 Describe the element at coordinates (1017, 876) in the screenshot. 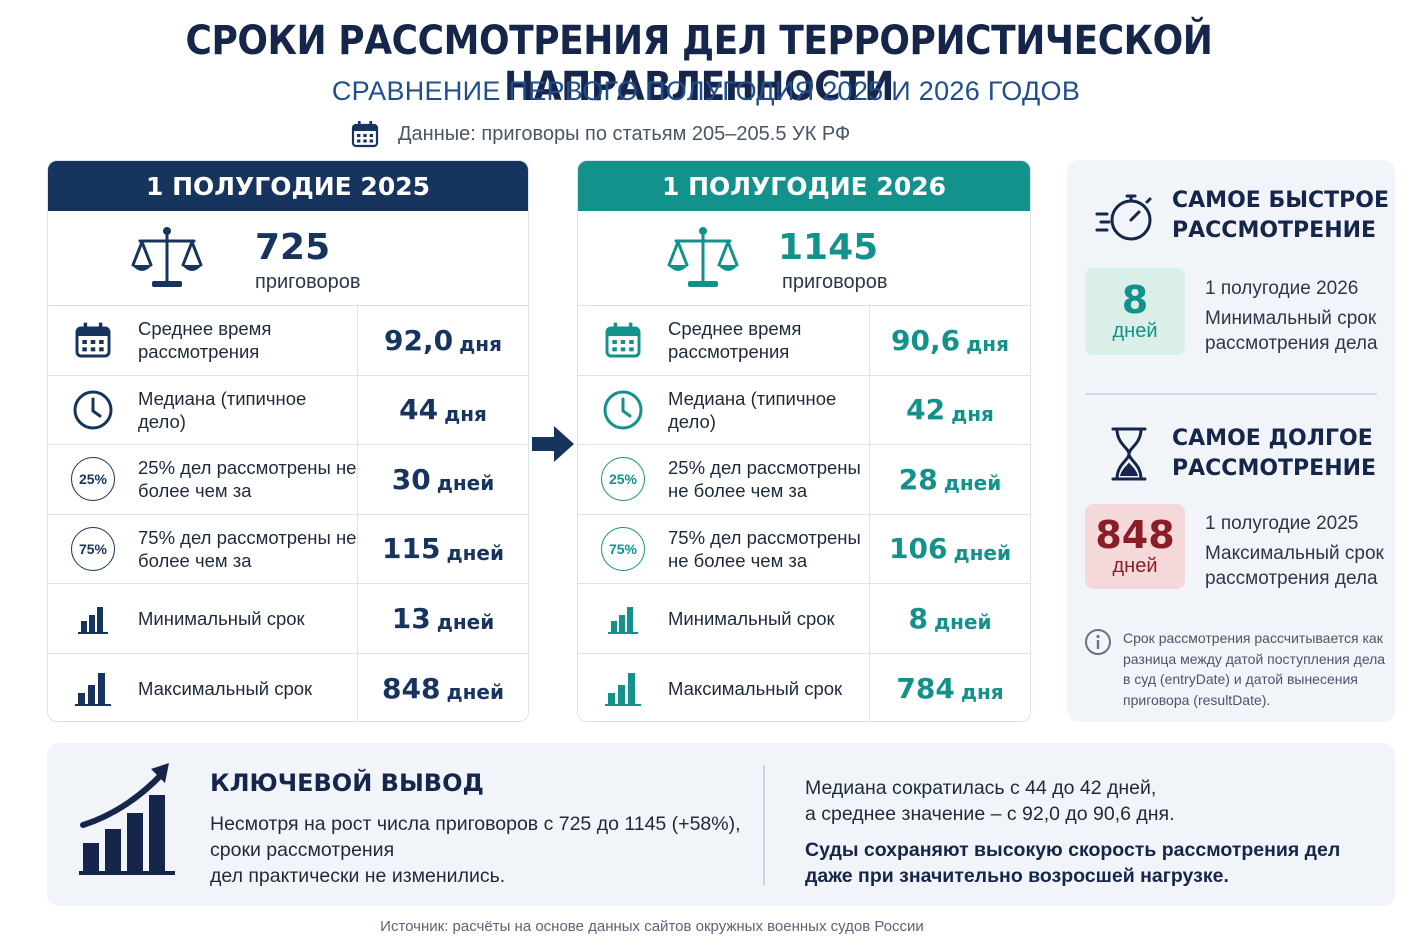

I see `conclusion-line: даже при значительно возросшей нагрузке.` at that location.